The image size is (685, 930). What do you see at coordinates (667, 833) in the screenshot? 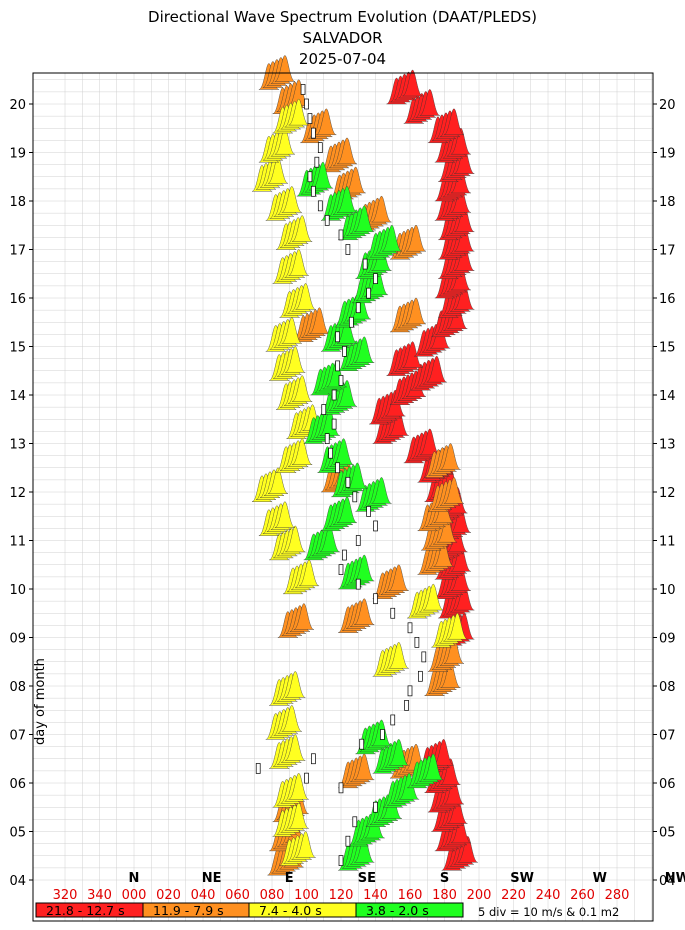
I see `y-tick-label-right: 05` at bounding box center [667, 833].